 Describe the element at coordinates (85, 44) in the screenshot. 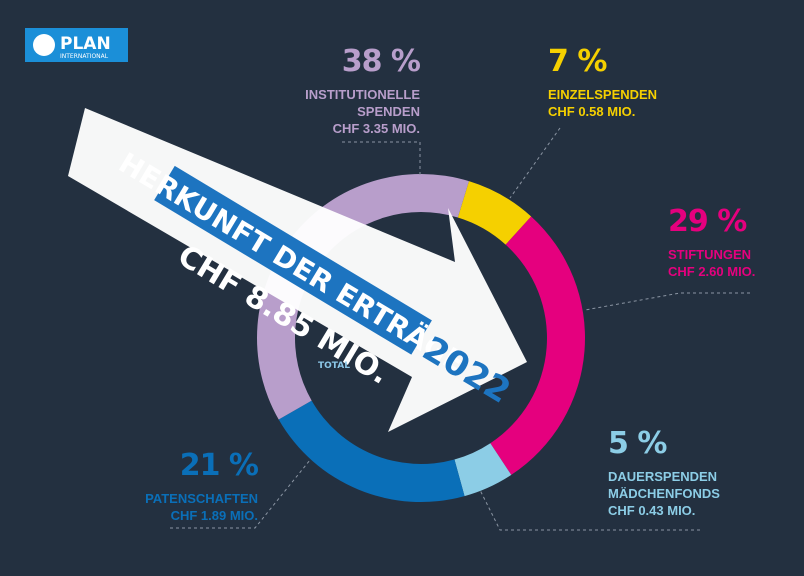

I see `logo-name: PLAN` at that location.